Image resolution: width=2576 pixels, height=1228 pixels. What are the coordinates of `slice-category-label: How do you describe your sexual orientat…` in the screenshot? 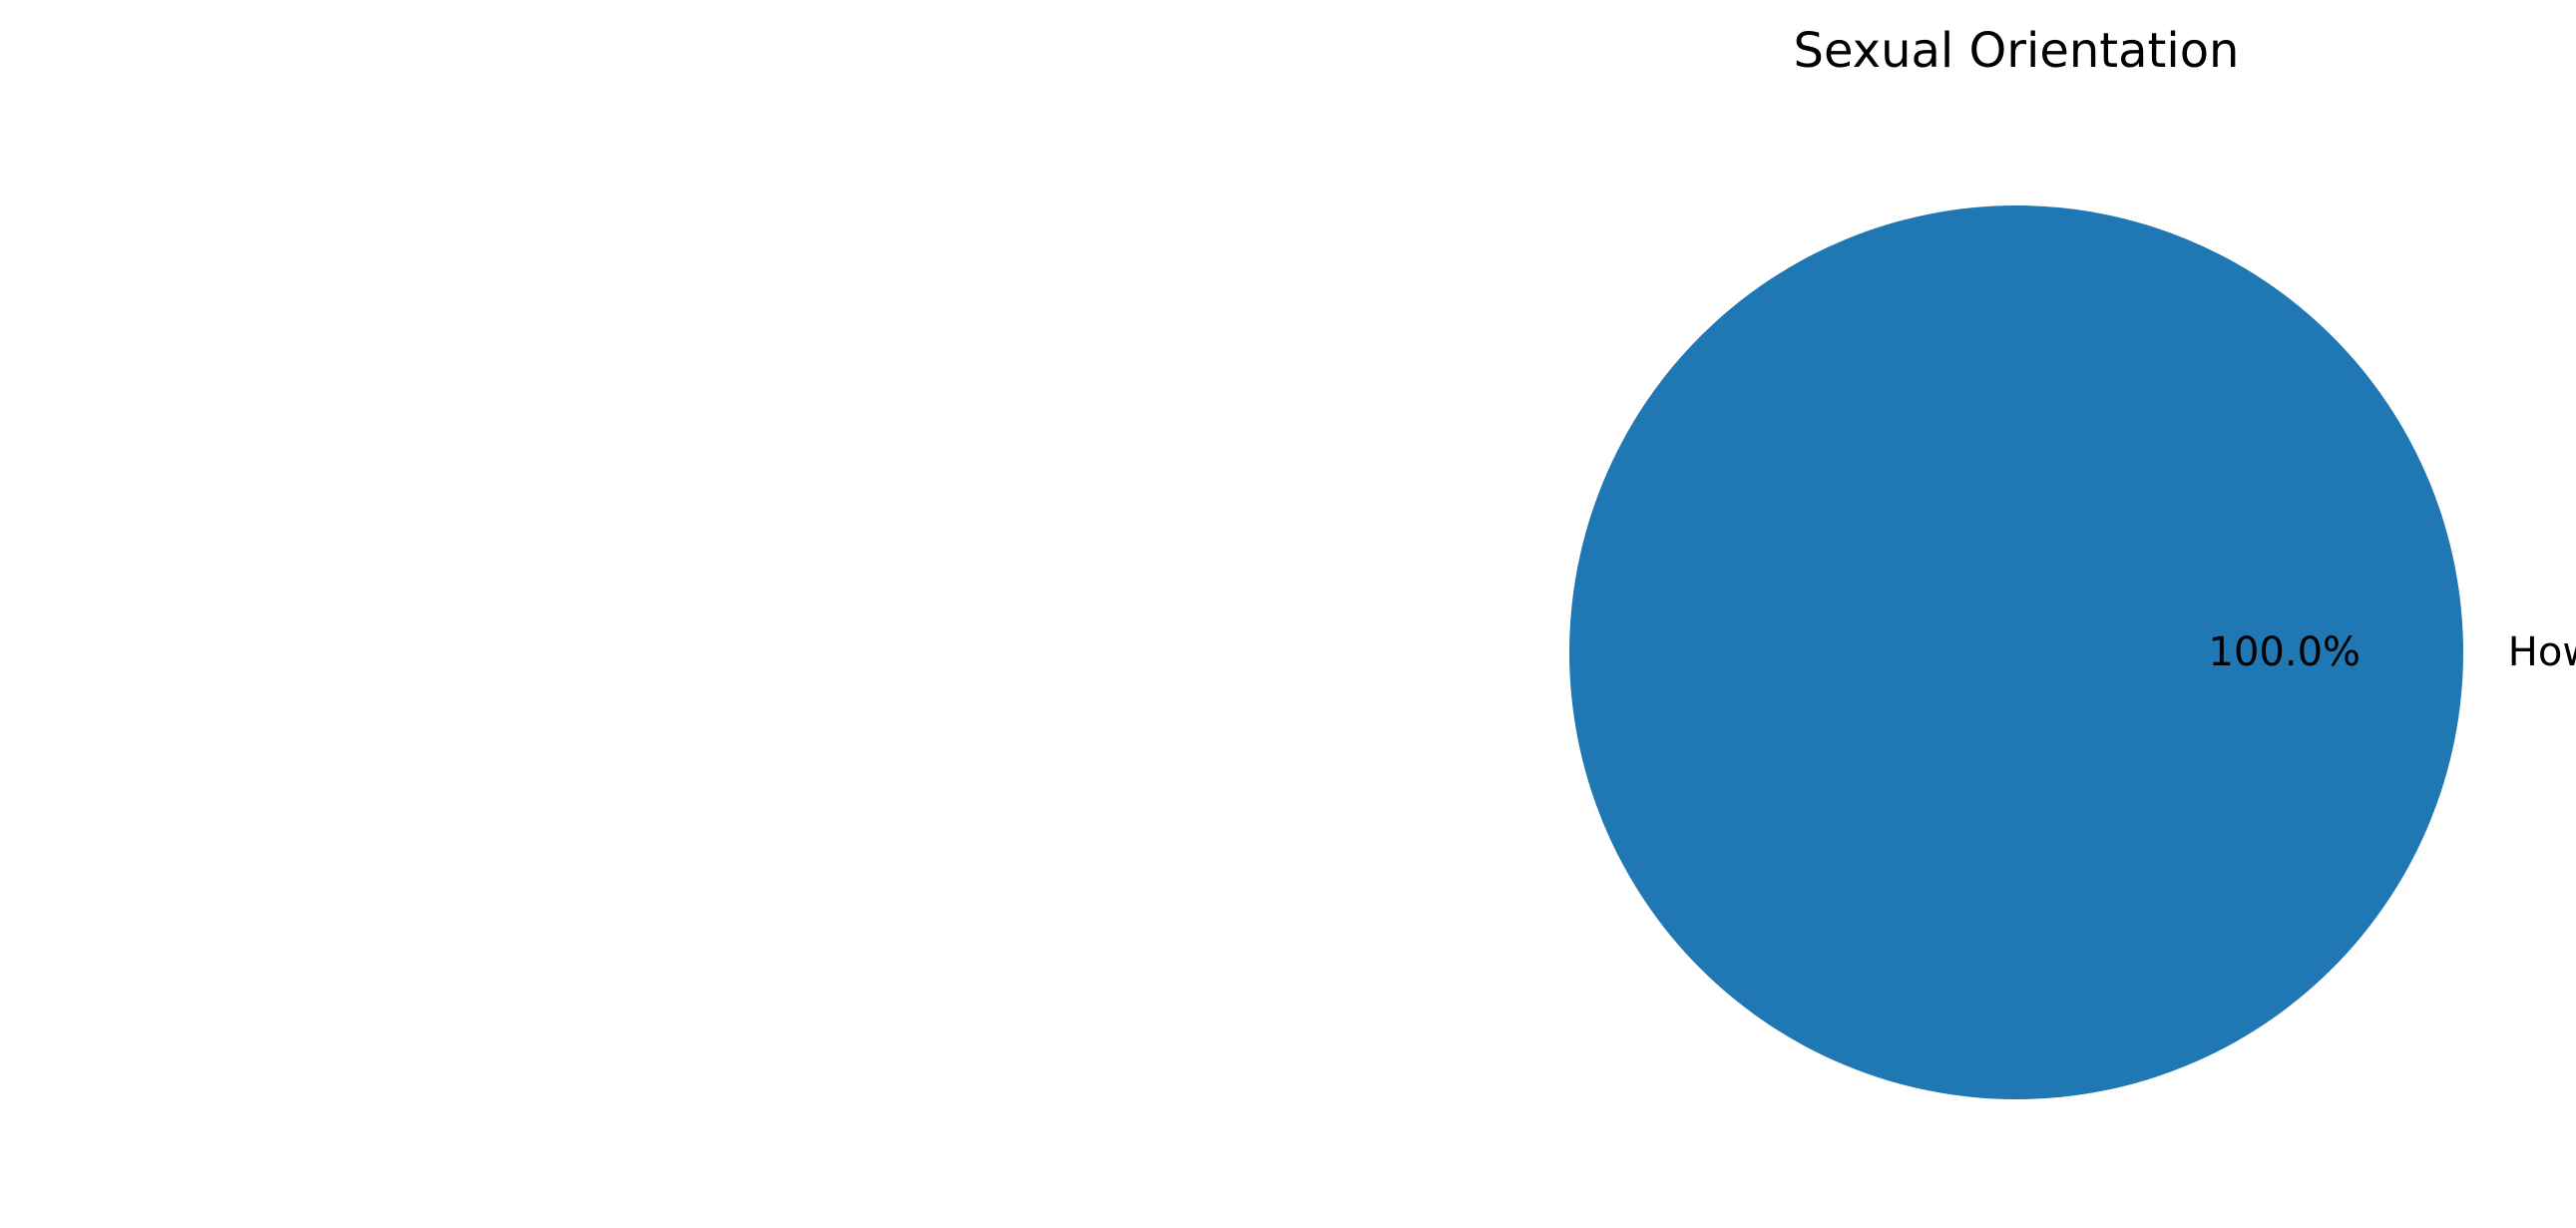 It's located at (2542, 652).